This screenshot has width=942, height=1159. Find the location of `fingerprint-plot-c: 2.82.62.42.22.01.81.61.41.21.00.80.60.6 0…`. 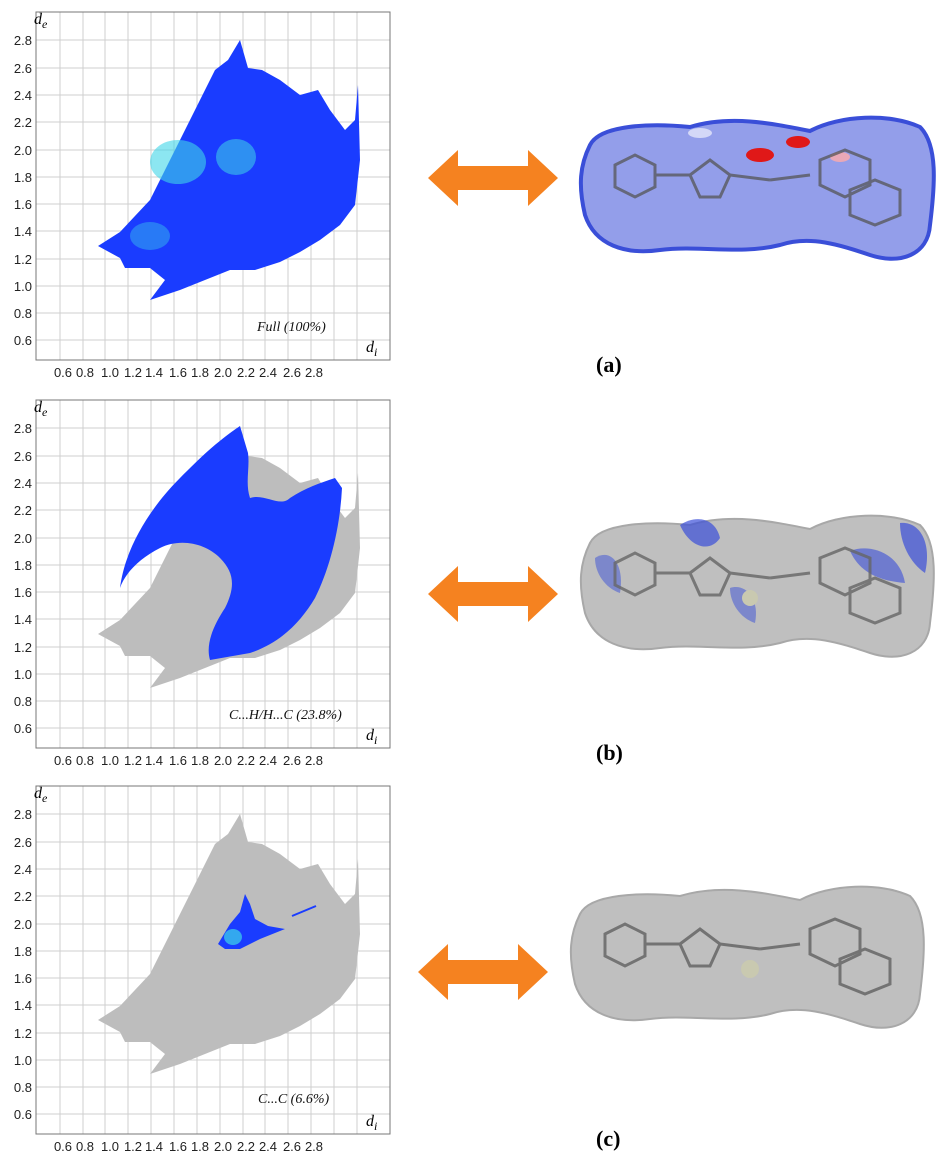

fingerprint-plot-c: 2.82.62.42.22.01.81.61.41.21.00.80.60.6 0… is located at coordinates (202, 969).